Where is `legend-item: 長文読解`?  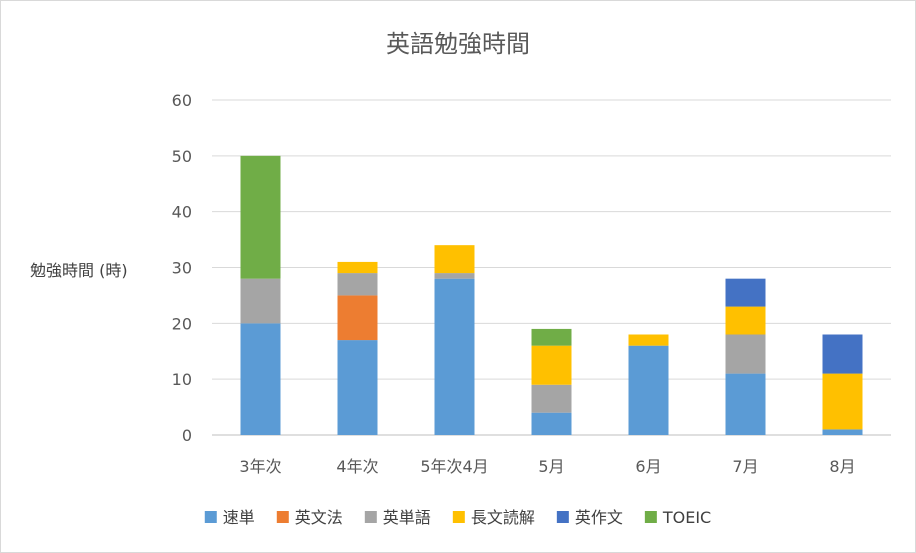 legend-item: 長文読解 is located at coordinates (493, 517).